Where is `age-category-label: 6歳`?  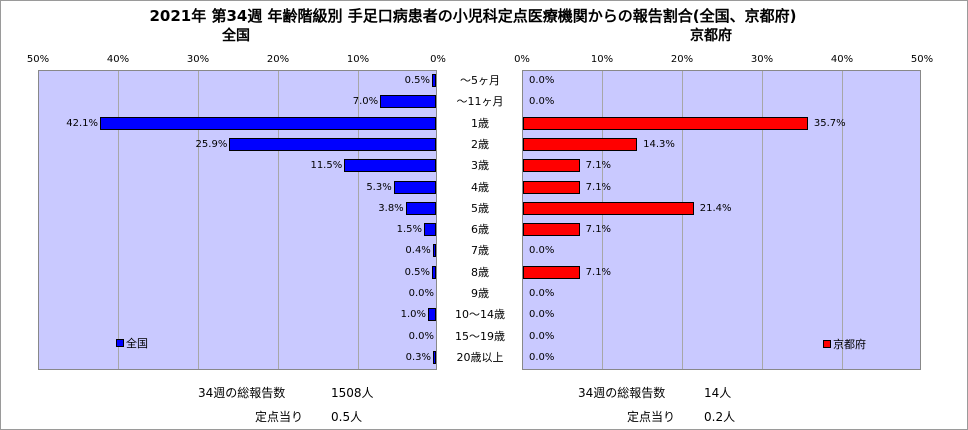
age-category-label: 6歳 is located at coordinates (480, 230).